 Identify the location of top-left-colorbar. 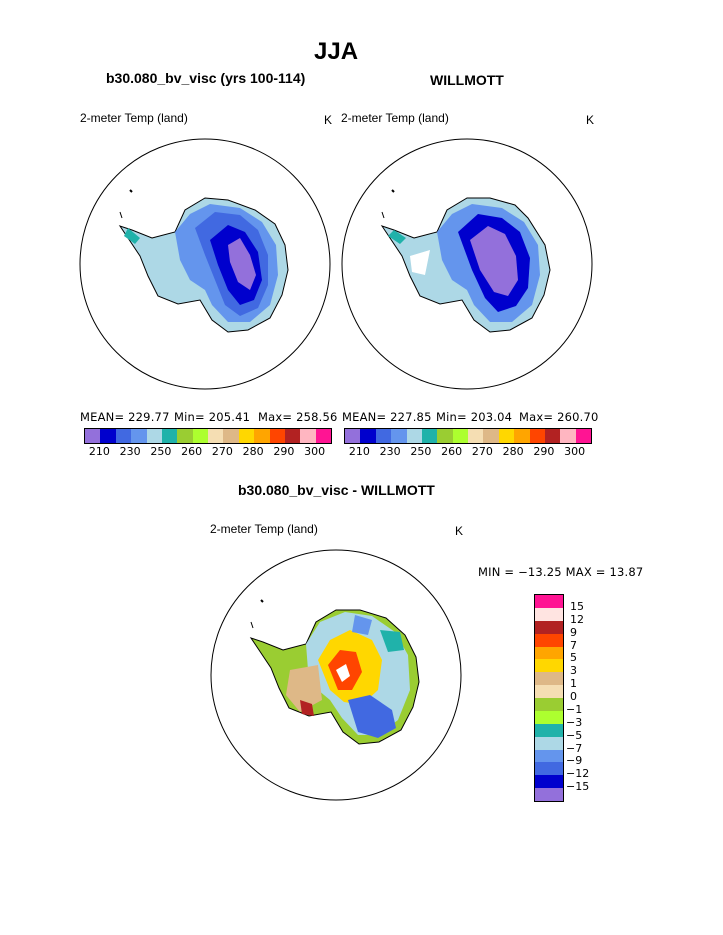
(208, 436).